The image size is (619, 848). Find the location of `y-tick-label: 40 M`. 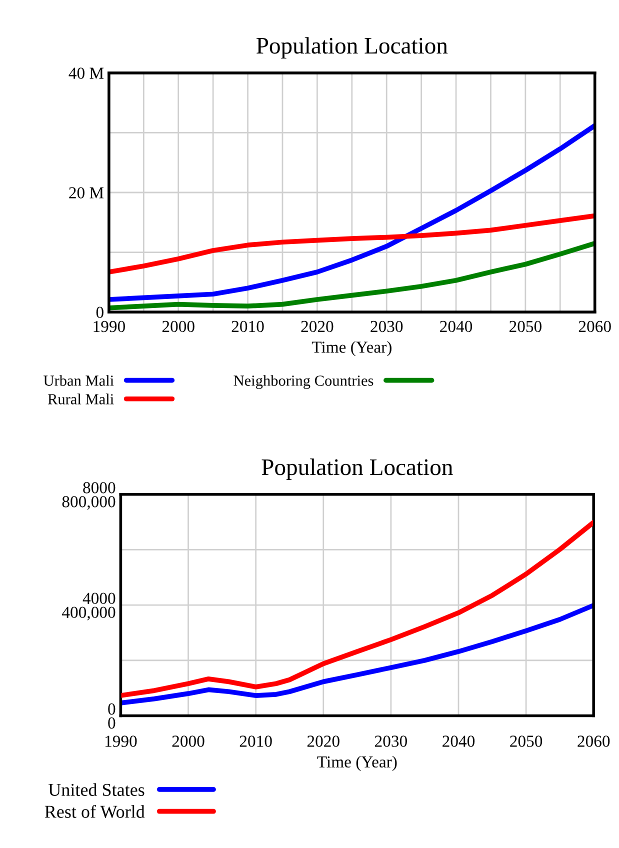

y-tick-label: 40 M is located at coordinates (86, 73).